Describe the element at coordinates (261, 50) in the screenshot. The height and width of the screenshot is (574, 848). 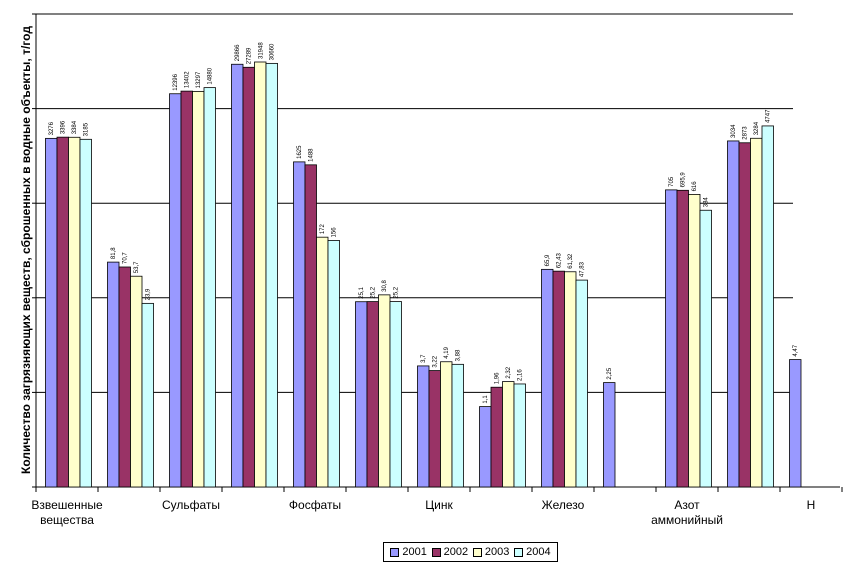
I see `data-label-2003-3: 31948` at that location.